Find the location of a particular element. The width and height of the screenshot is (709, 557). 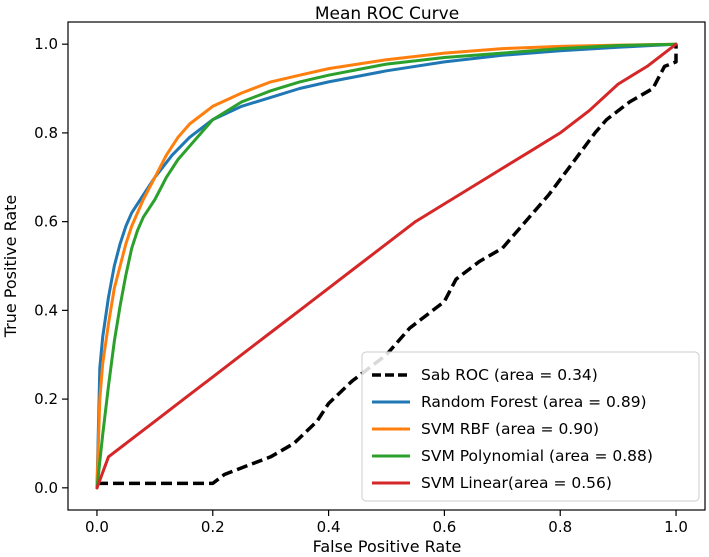

y-tick-label-3: 0.6 is located at coordinates (46, 222).